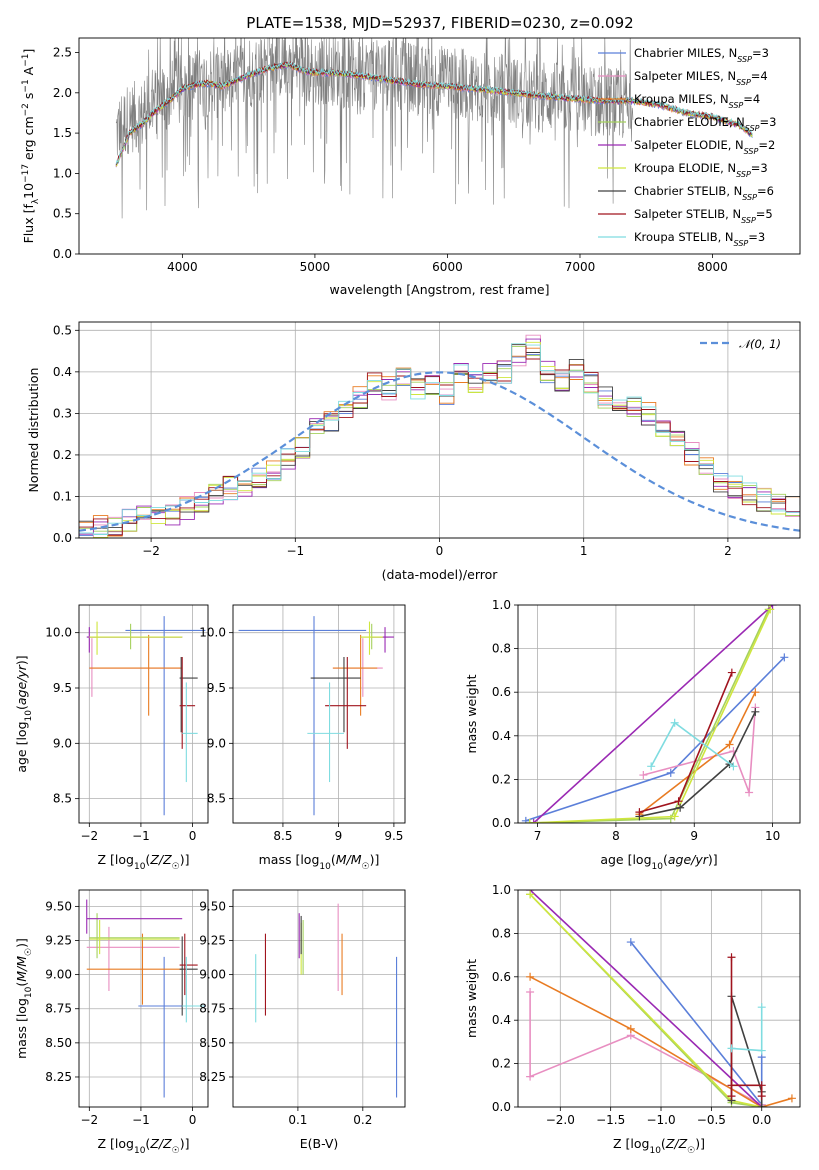 The image size is (819, 1170). What do you see at coordinates (393, 836) in the screenshot?
I see `x-tick-label: 9.5` at bounding box center [393, 836].